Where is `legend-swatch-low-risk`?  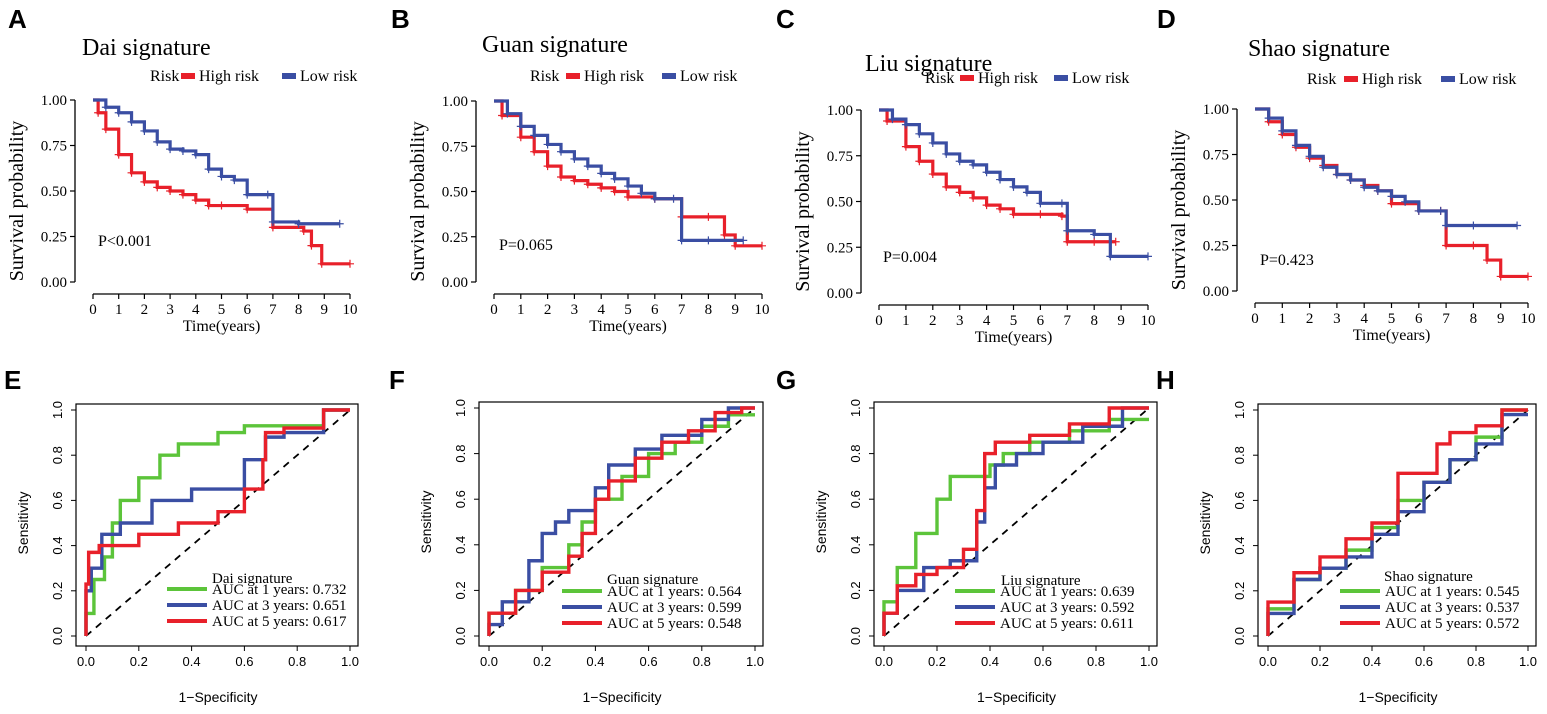
legend-swatch-low-risk is located at coordinates (1061, 78).